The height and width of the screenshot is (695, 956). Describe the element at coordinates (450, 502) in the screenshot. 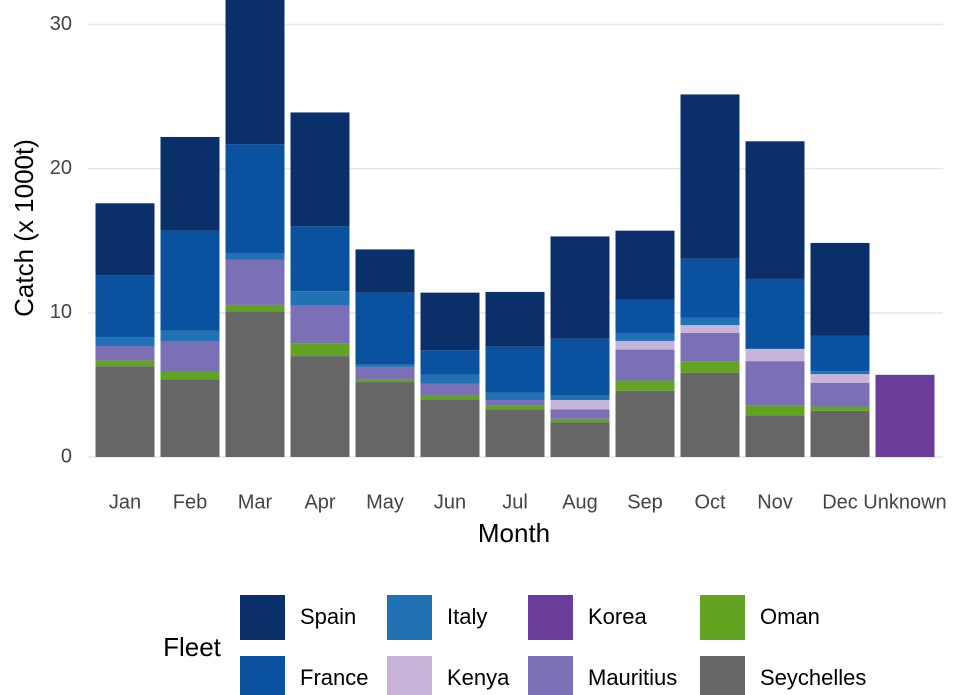

I see `x-tick-label: Jun` at that location.